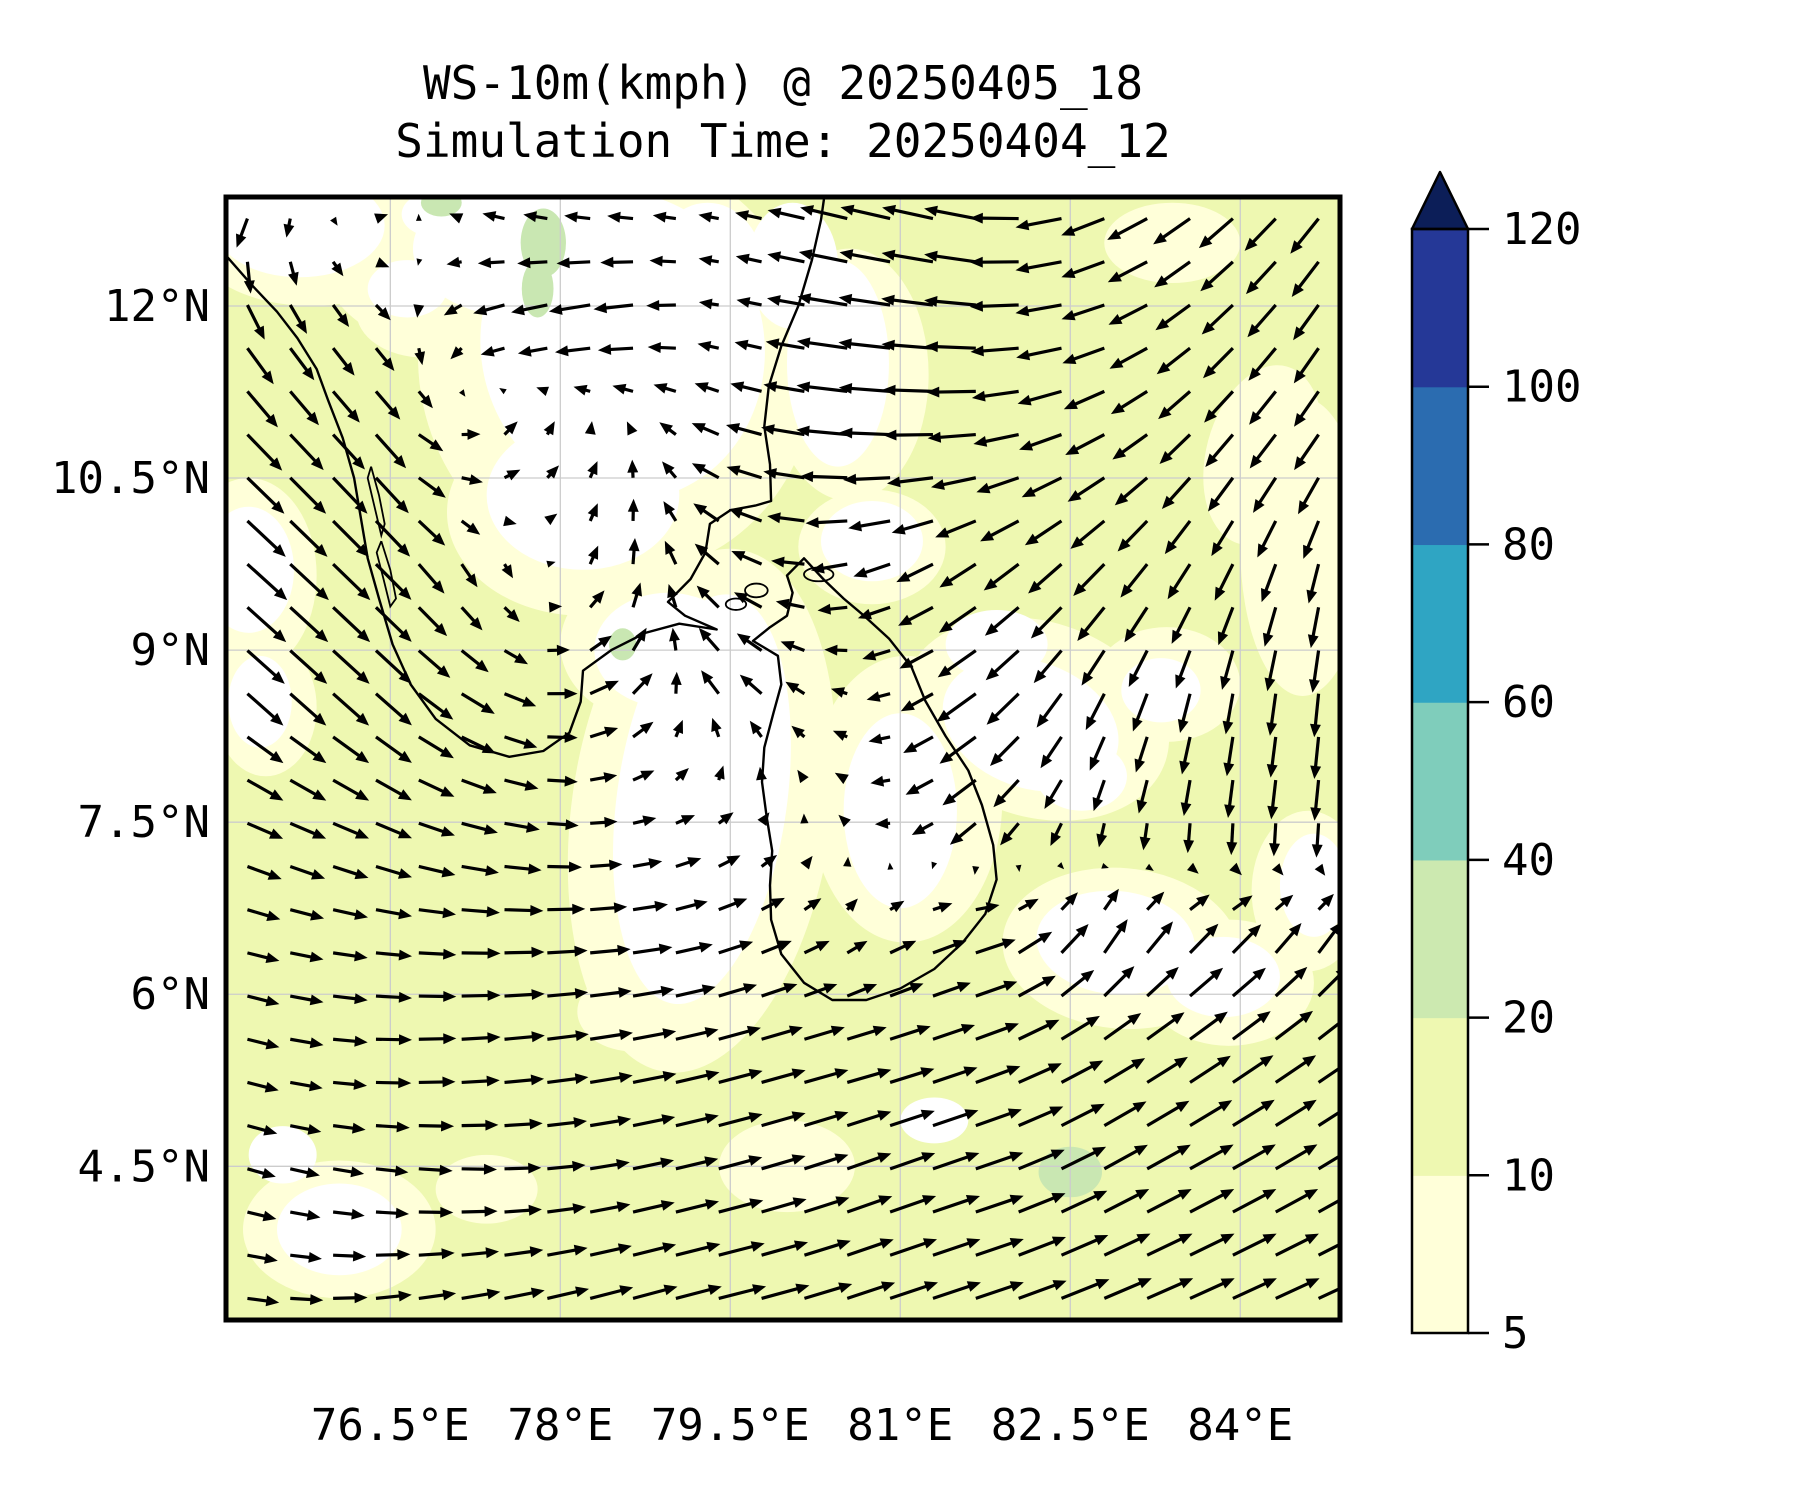 Image resolution: width=1800 pixels, height=1500 pixels. I want to click on colorbar-tick-label: 20, so click(1528, 1018).